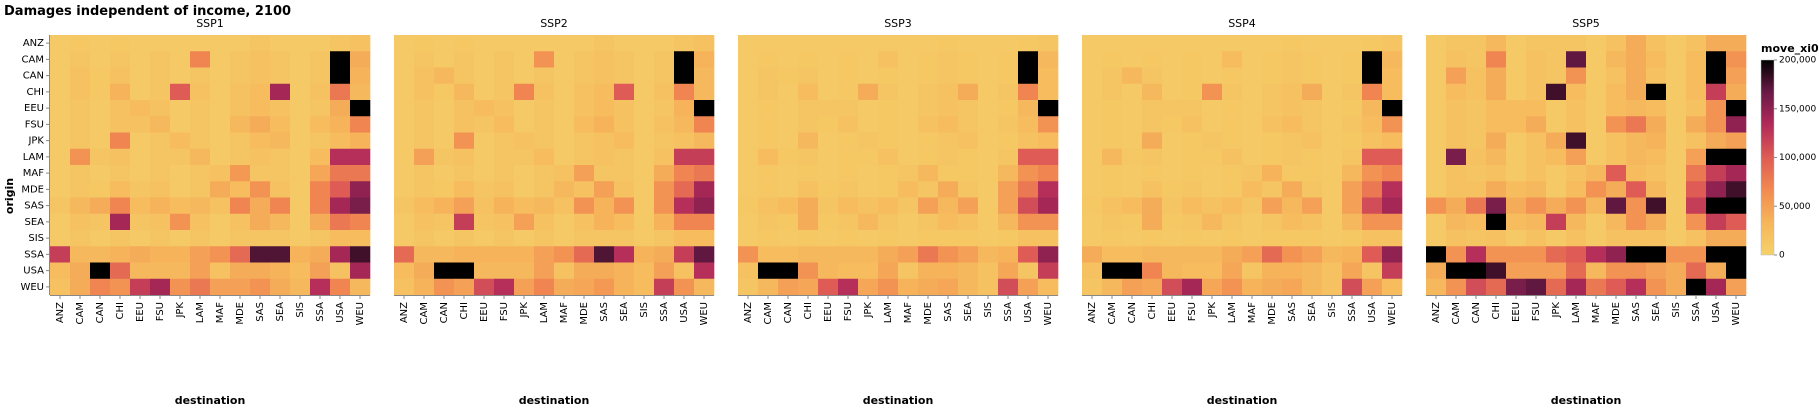 The width and height of the screenshot is (1819, 418). Describe the element at coordinates (160, 311) in the screenshot. I see `x-tick-label: FSU` at that location.